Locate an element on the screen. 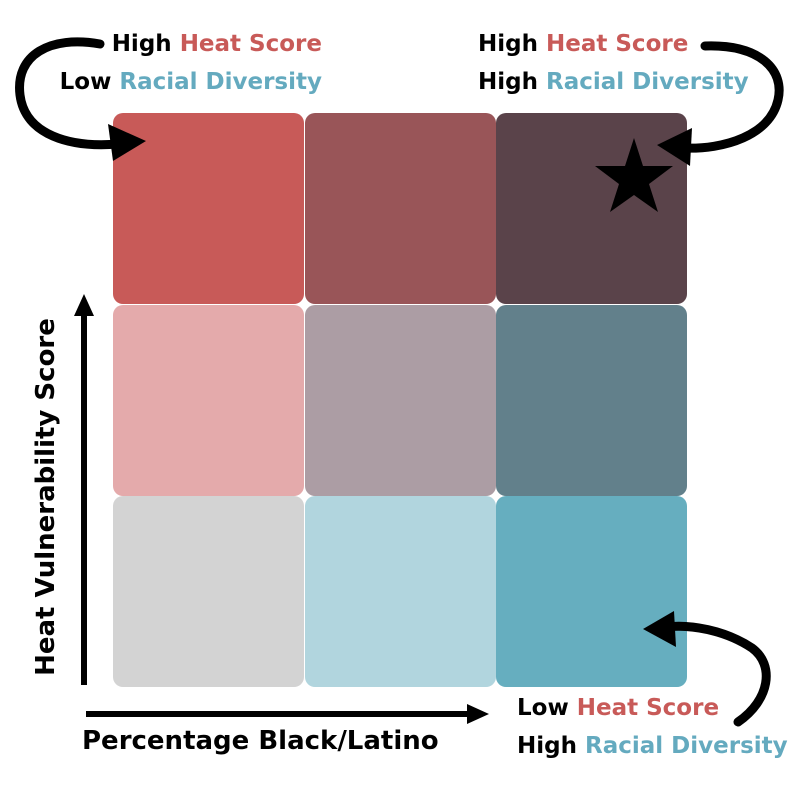  cell-mid-heat-mid-diversity is located at coordinates (400, 400).